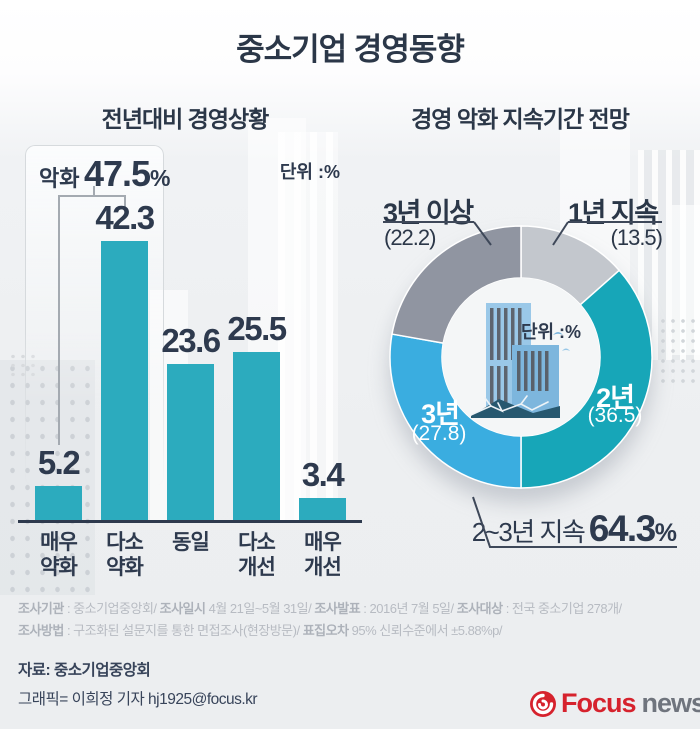 This screenshot has height=729, width=700. Describe the element at coordinates (185, 119) in the screenshot. I see `bar-chart-title: 전년대비 경영상황` at that location.